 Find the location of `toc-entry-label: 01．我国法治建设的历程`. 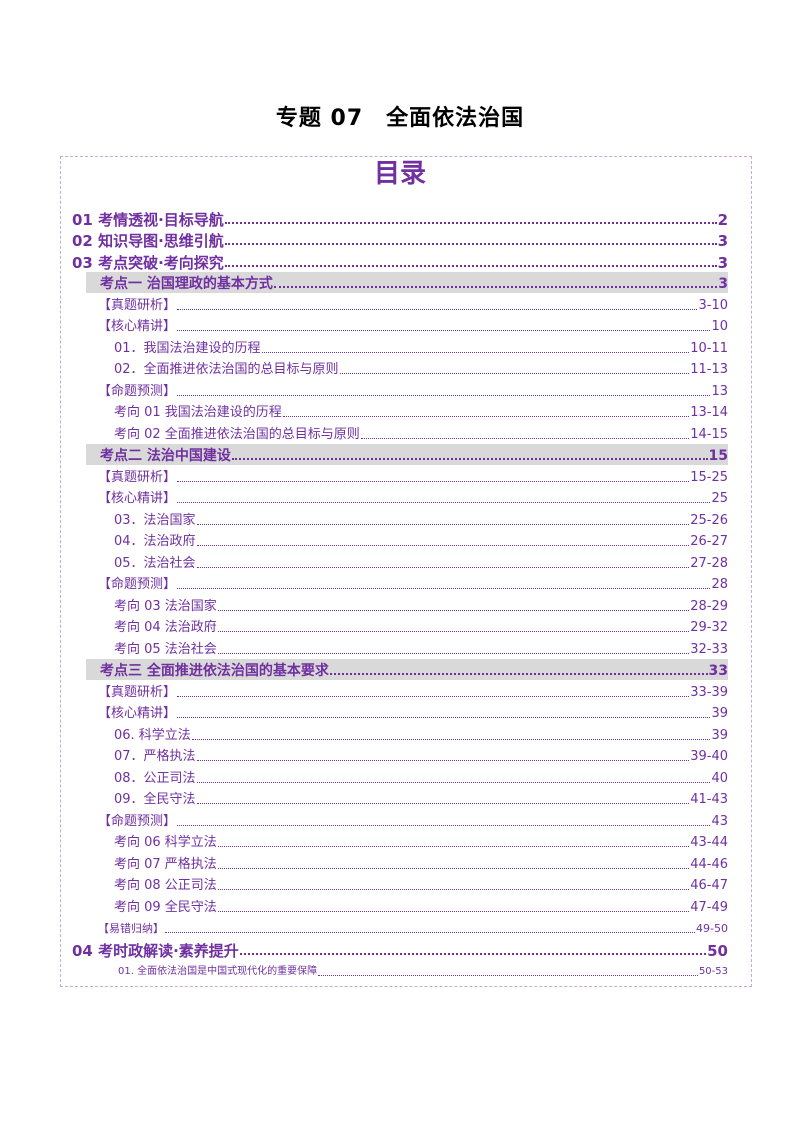

toc-entry-label: 01．我国法治建设的历程 is located at coordinates (187, 348).